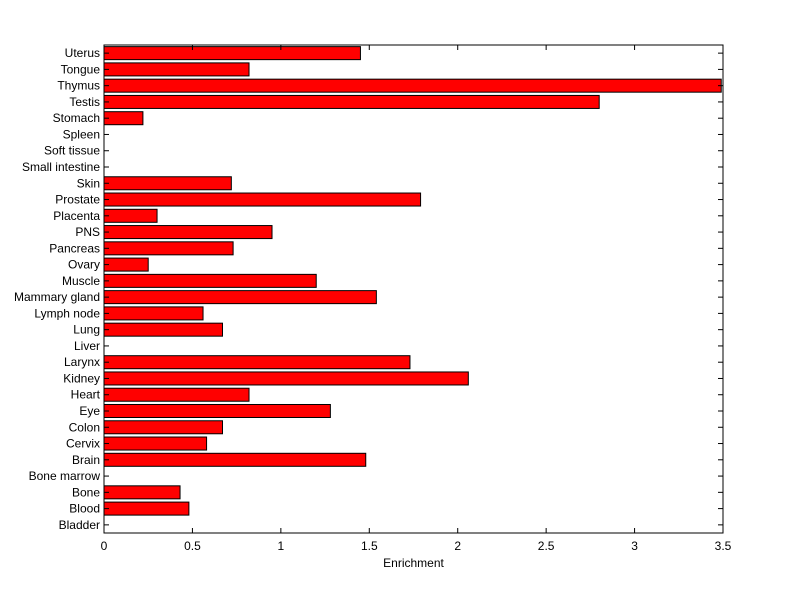 The image size is (800, 599). Describe the element at coordinates (78, 86) in the screenshot. I see `y-tick-label: Thymus` at that location.